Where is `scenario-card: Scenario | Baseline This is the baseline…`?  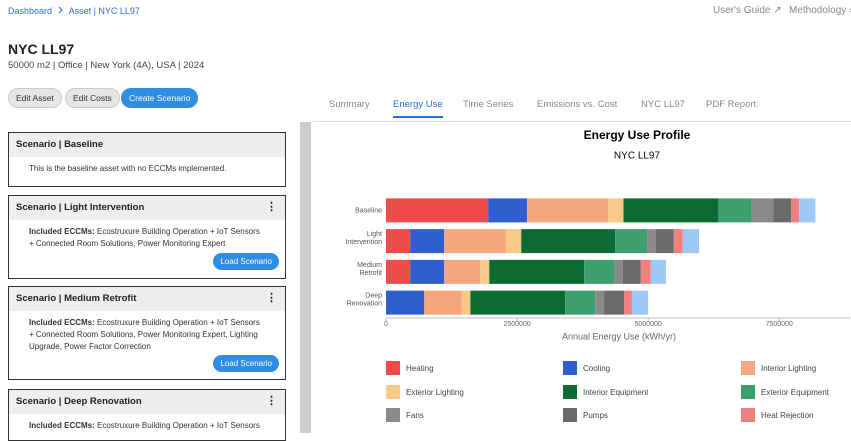 scenario-card: Scenario | Baseline This is the baseline… is located at coordinates (147, 159).